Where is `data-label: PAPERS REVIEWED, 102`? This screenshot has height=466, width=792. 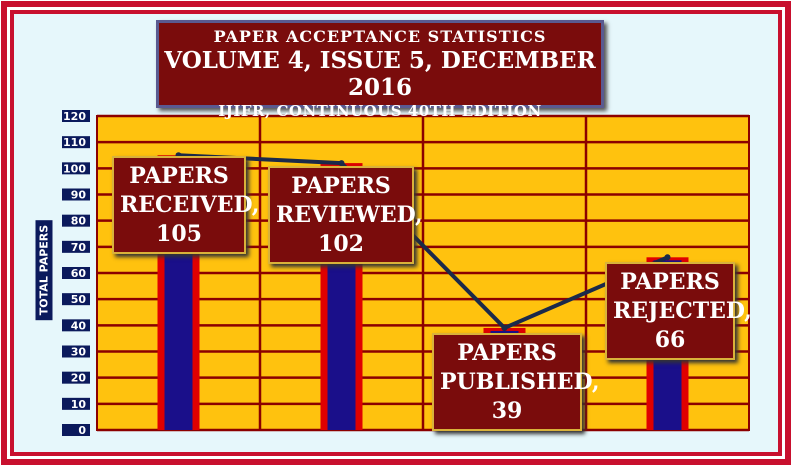 data-label: PAPERS REVIEWED, 102 is located at coordinates (345, 215).